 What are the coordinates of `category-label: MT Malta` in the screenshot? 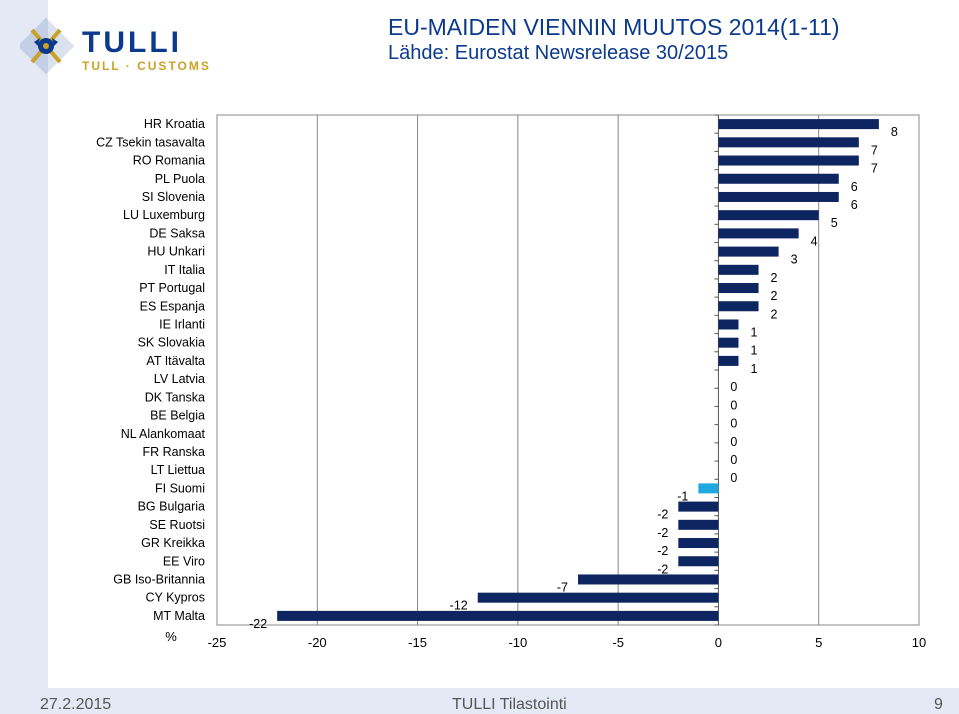 It's located at (179, 616).